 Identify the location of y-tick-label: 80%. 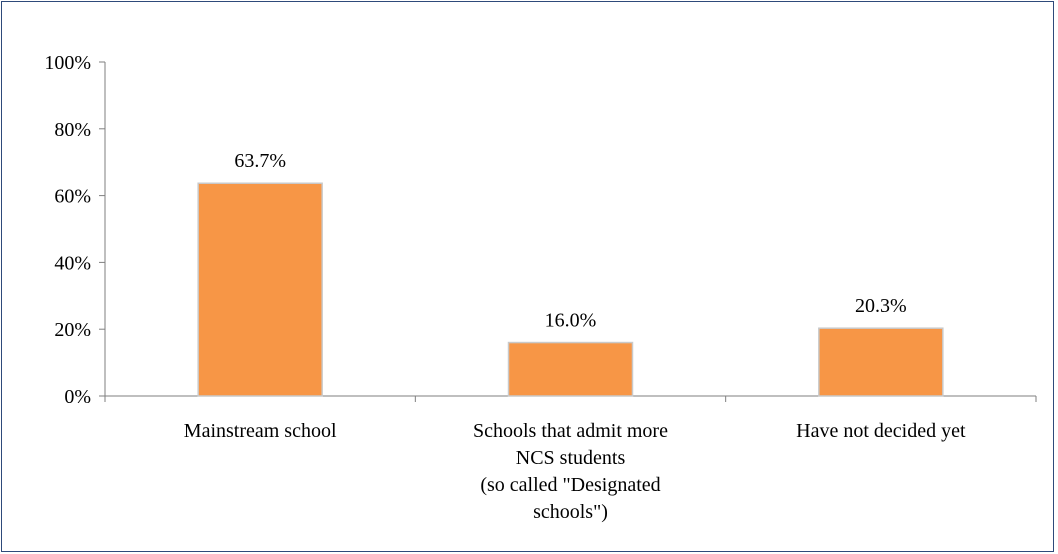
(72, 130).